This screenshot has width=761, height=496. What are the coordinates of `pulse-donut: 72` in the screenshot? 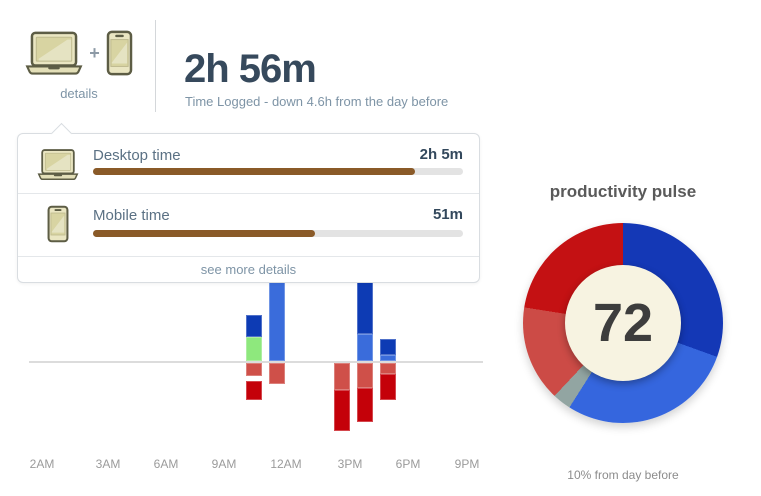 It's located at (623, 323).